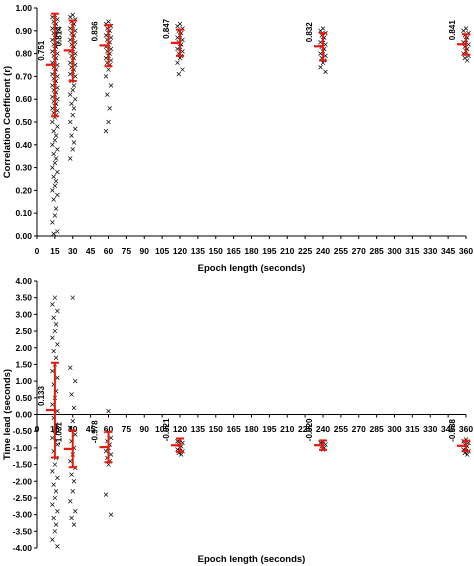  I want to click on y-tick-label: 0.70, so click(23, 76).